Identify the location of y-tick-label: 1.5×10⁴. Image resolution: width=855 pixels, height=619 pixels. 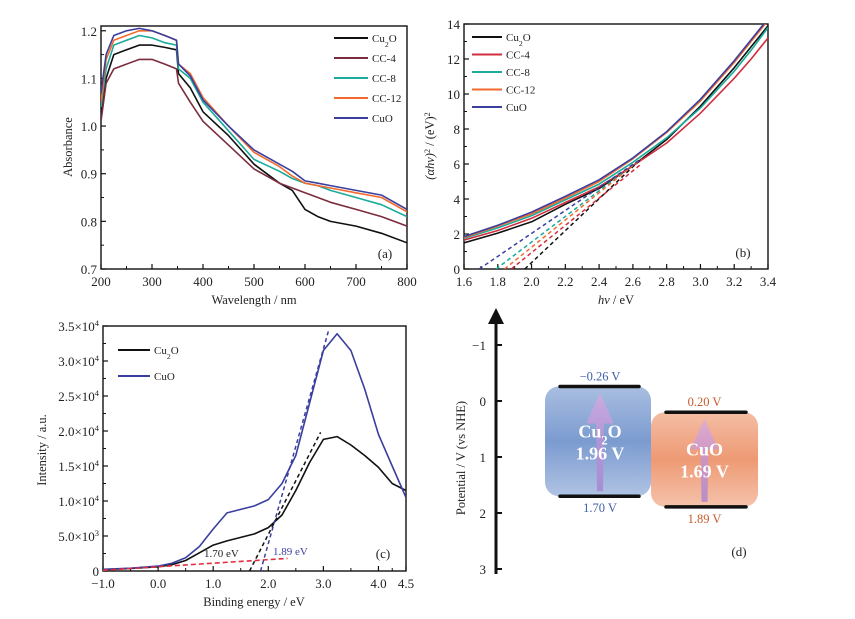
(79, 466).